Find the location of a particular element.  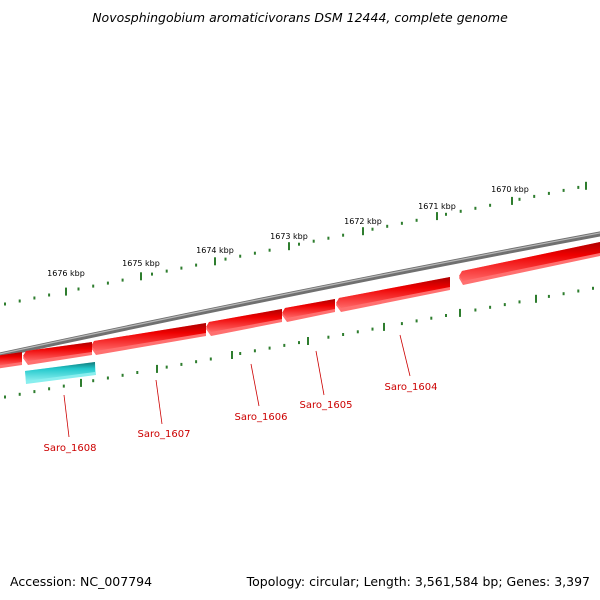

rna-feature-cyan is located at coordinates (60, 373).